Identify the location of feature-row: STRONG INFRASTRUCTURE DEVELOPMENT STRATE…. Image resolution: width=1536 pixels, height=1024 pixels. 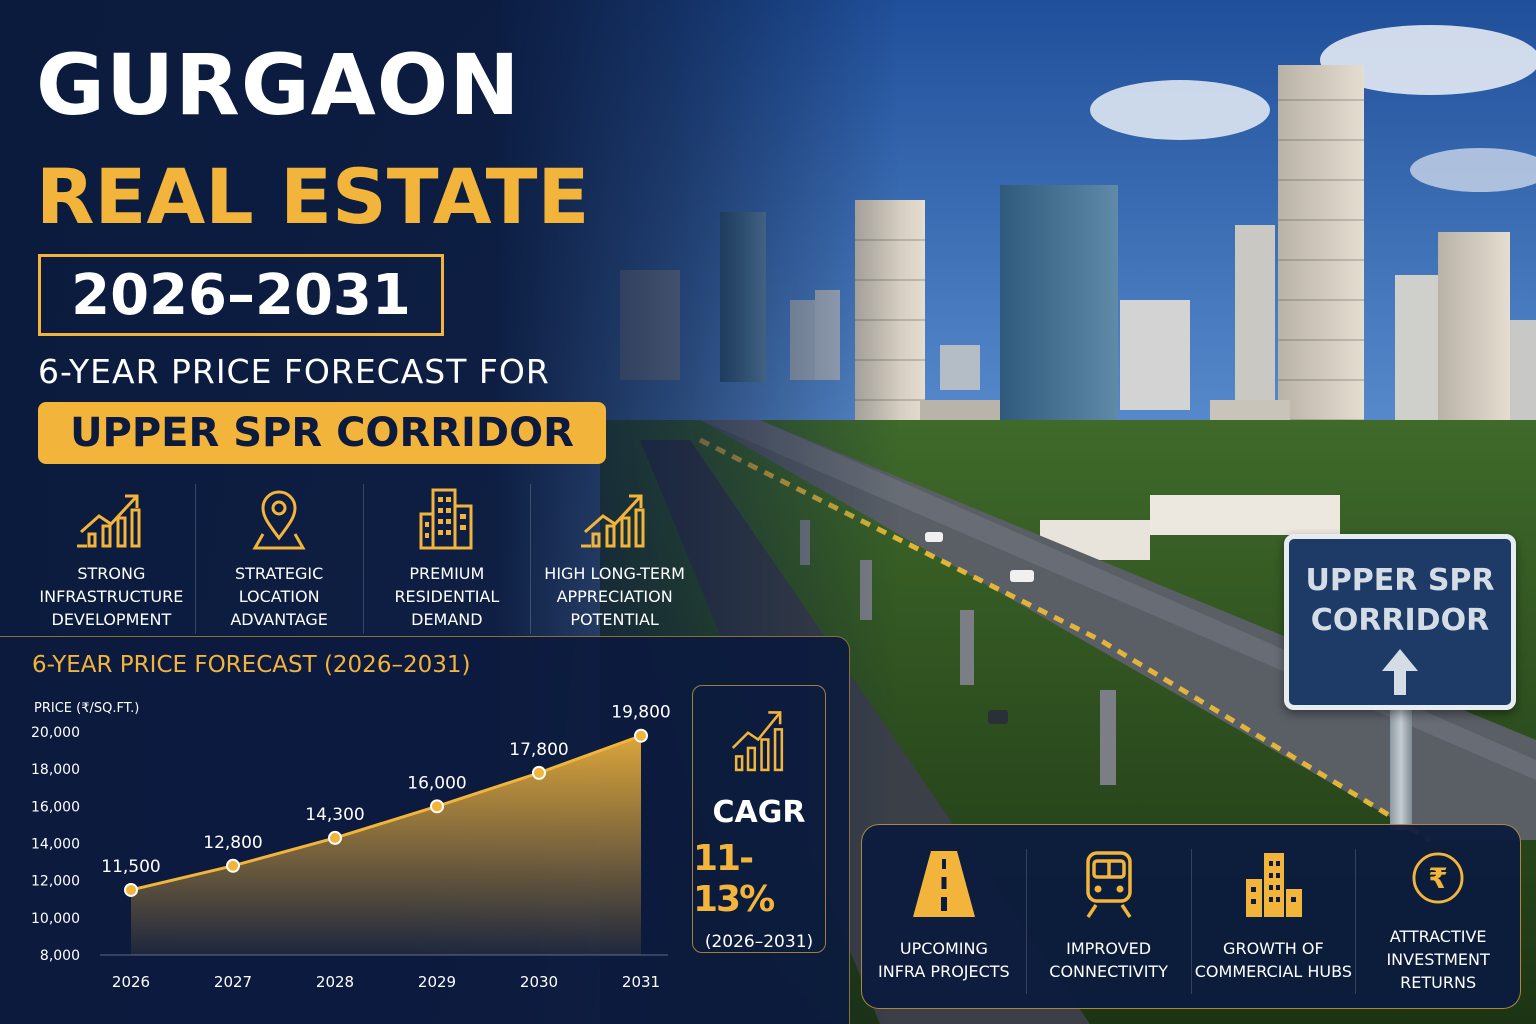
(363, 559).